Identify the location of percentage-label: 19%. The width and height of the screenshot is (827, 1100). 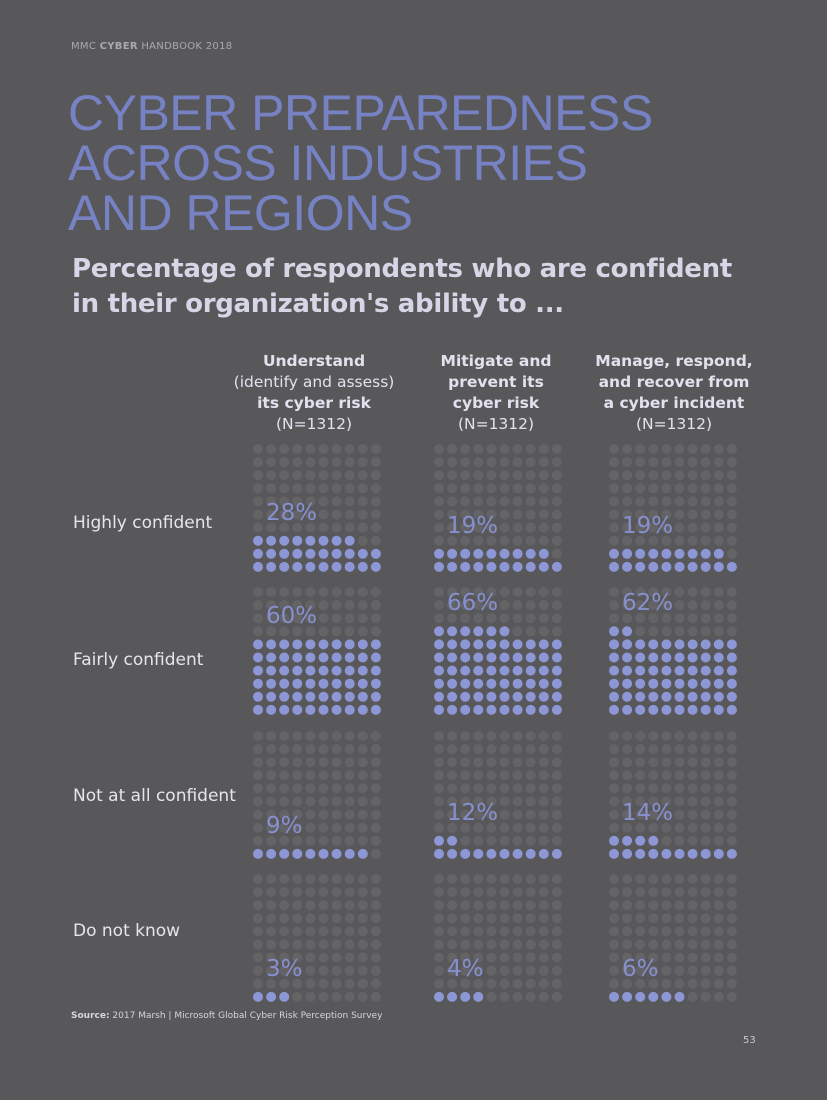
(473, 525).